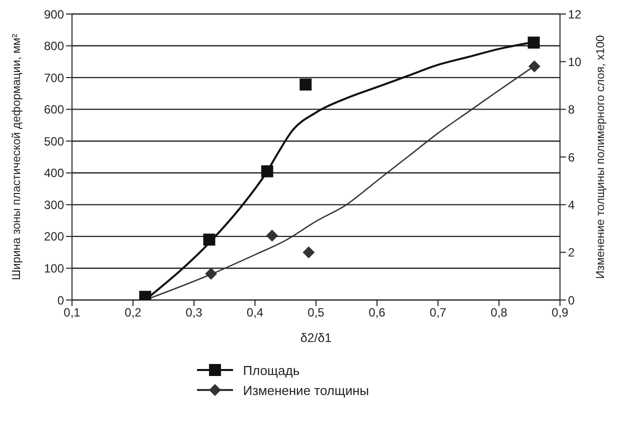  What do you see at coordinates (17, 157) in the screenshot?
I see `y-axis-title: Ширина зоны пластической деформации, мм²` at bounding box center [17, 157].